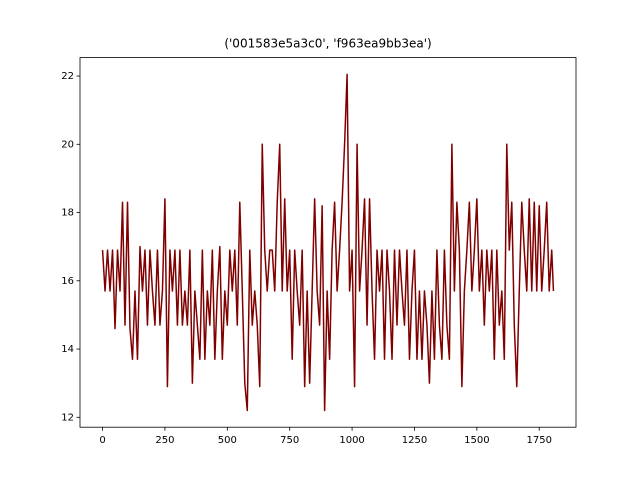  I want to click on x-tick-label: 250, so click(164, 440).